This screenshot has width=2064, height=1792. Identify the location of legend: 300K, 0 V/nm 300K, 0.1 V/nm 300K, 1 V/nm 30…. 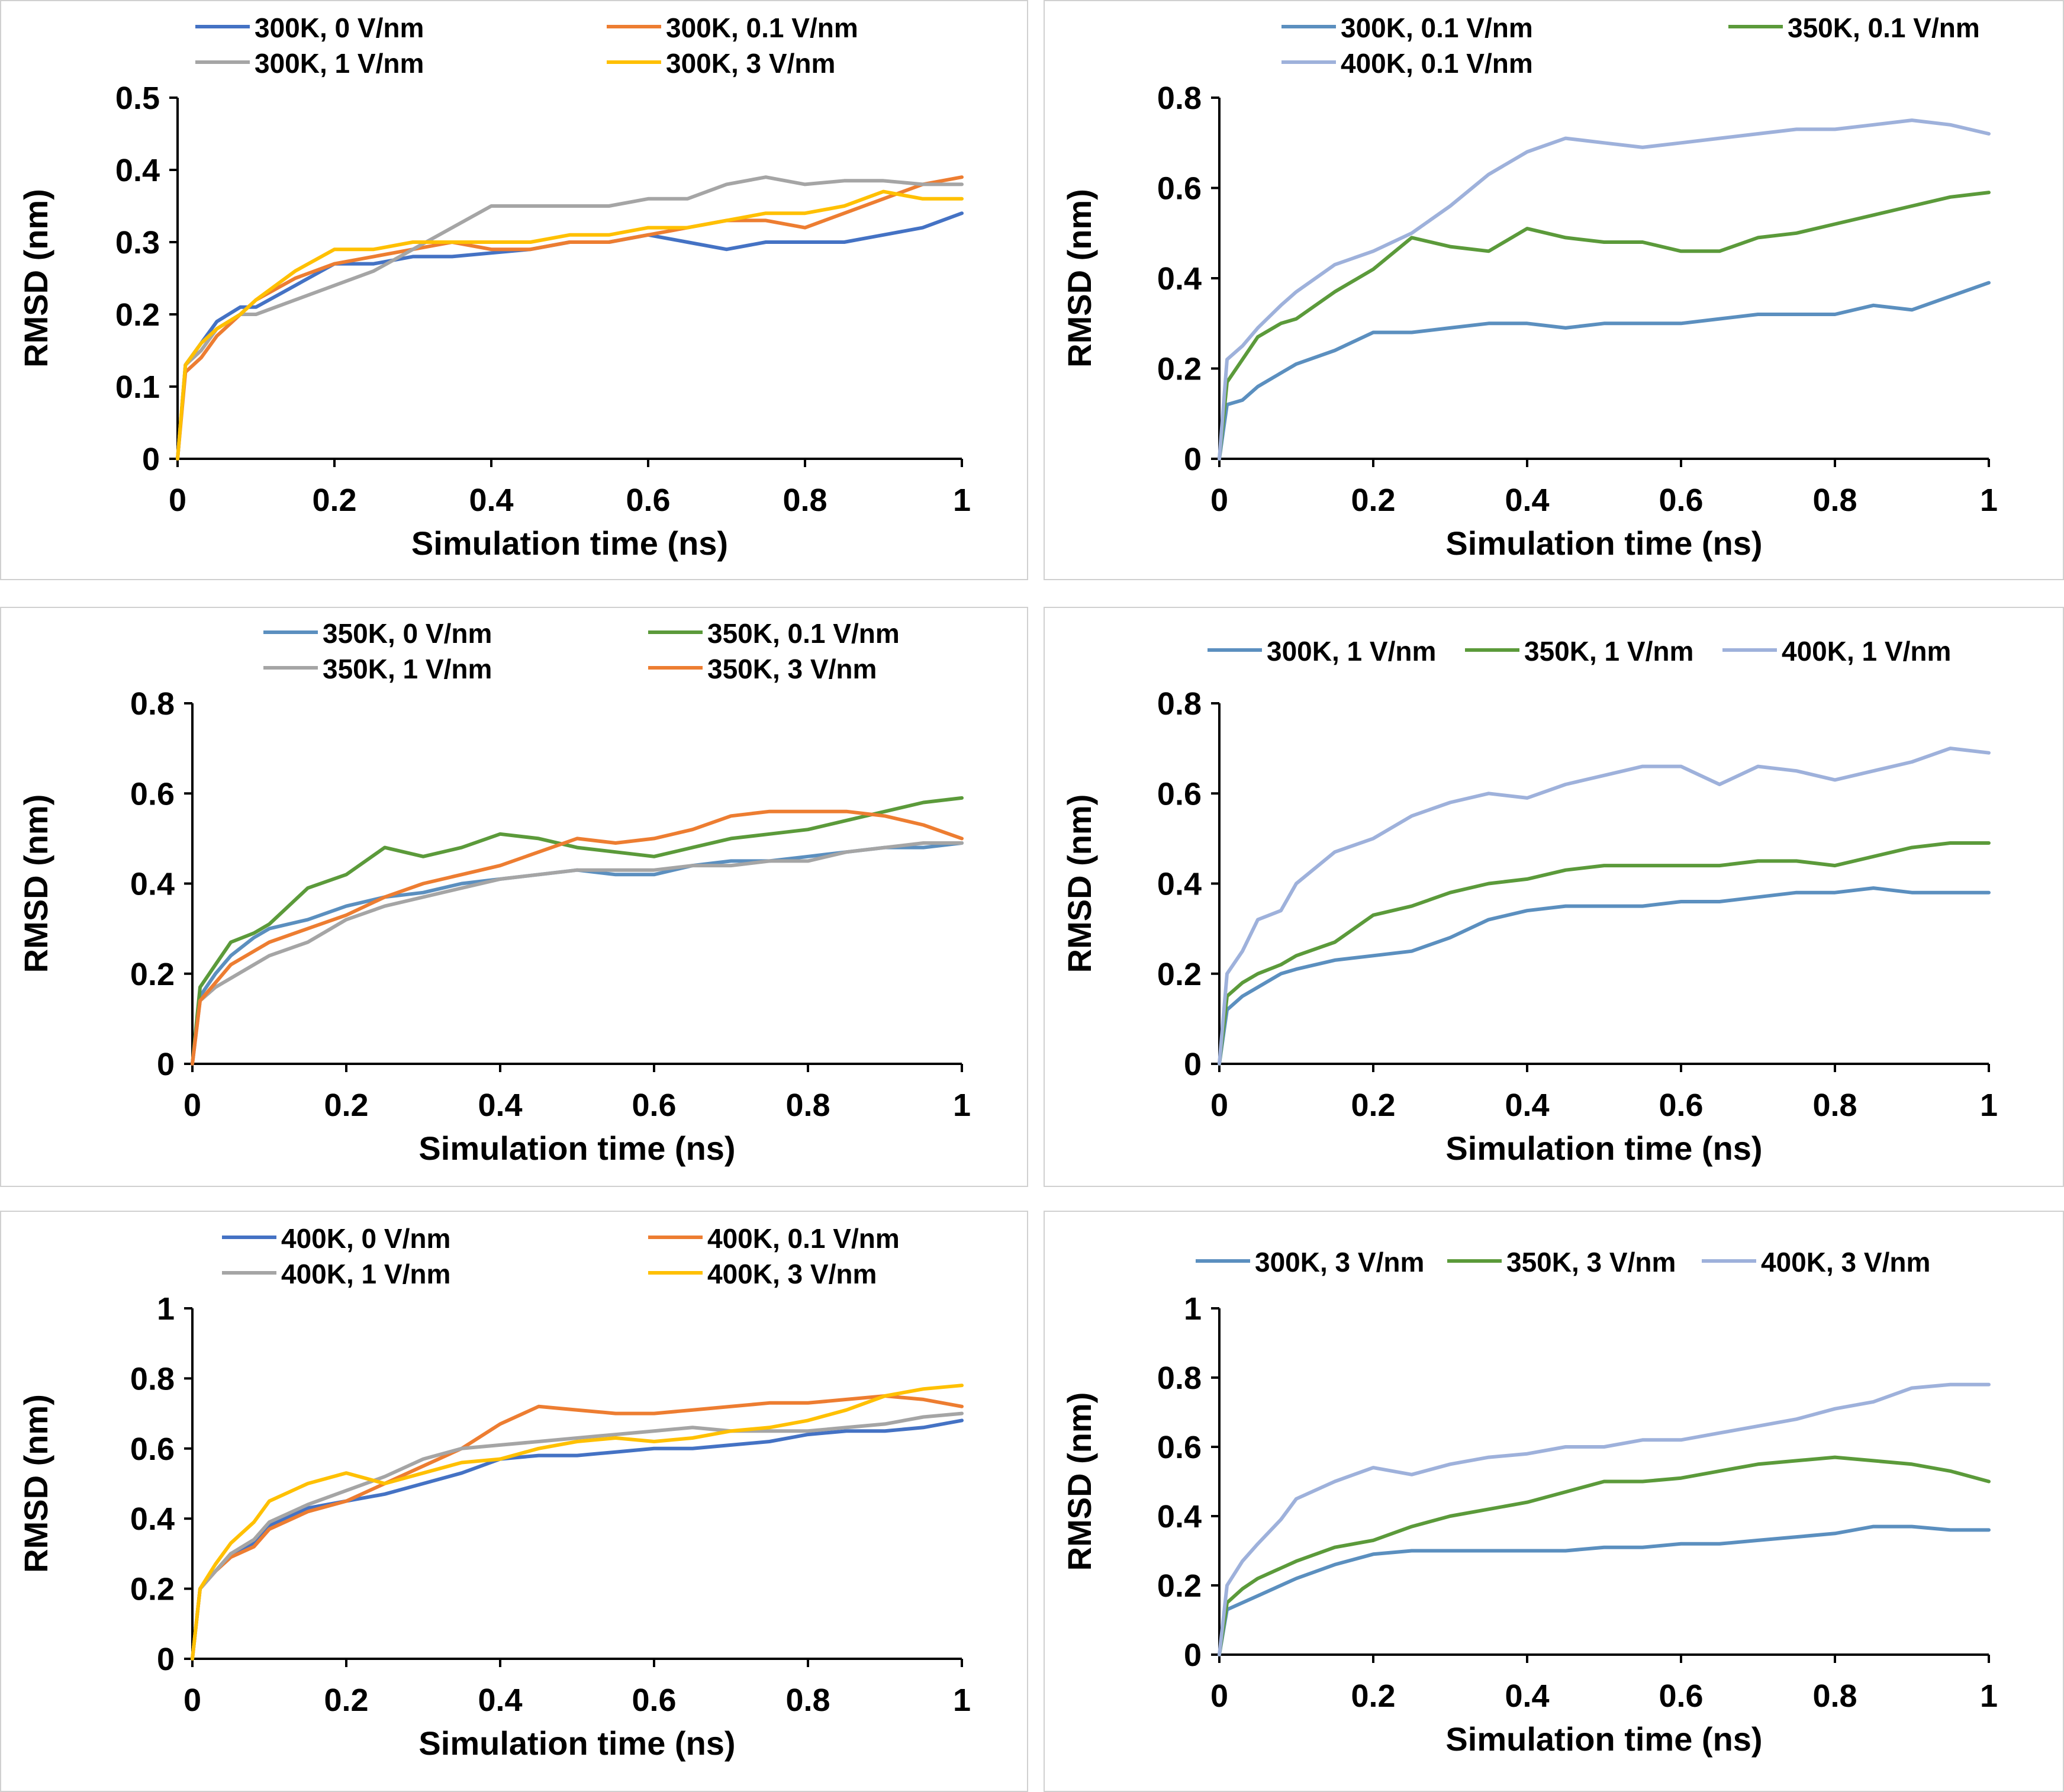
(526, 45).